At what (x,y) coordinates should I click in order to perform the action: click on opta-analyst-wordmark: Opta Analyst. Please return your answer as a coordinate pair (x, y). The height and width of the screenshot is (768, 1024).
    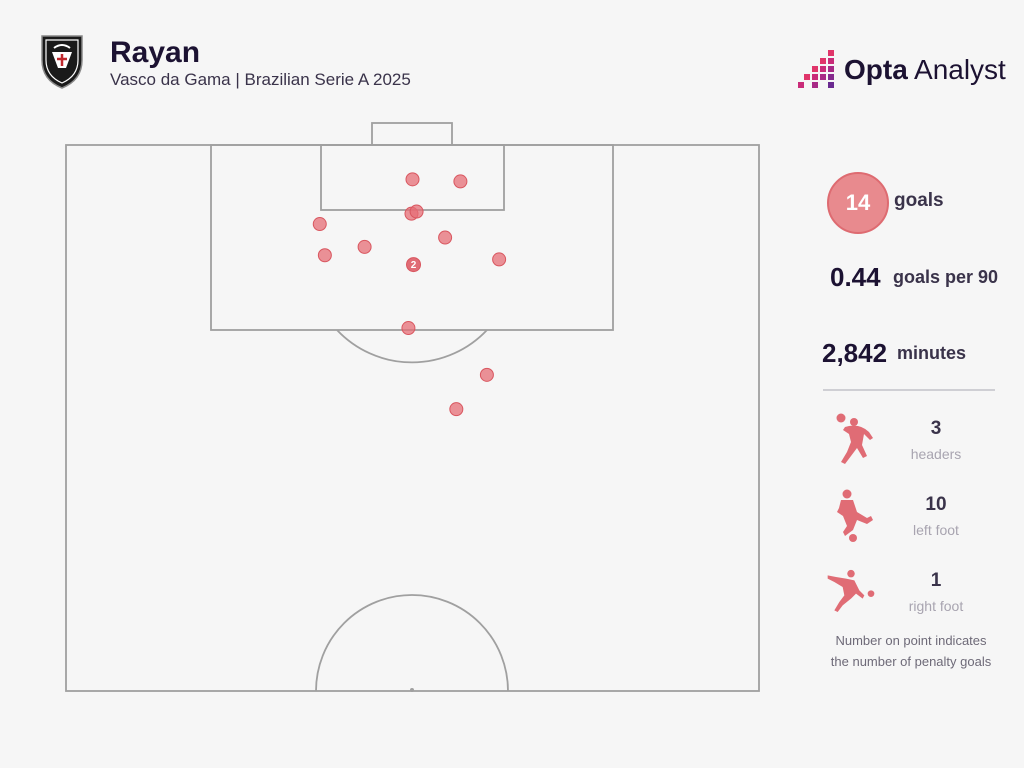
    Looking at the image, I should click on (925, 69).